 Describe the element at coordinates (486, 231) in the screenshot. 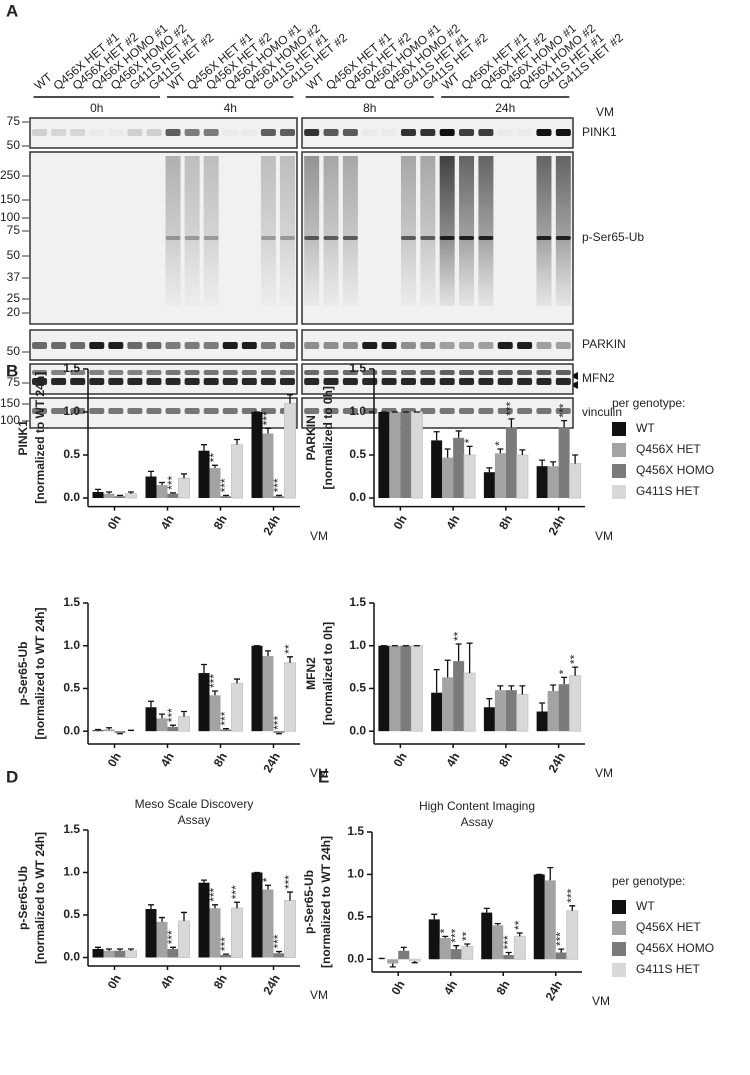

I see `smear` at that location.